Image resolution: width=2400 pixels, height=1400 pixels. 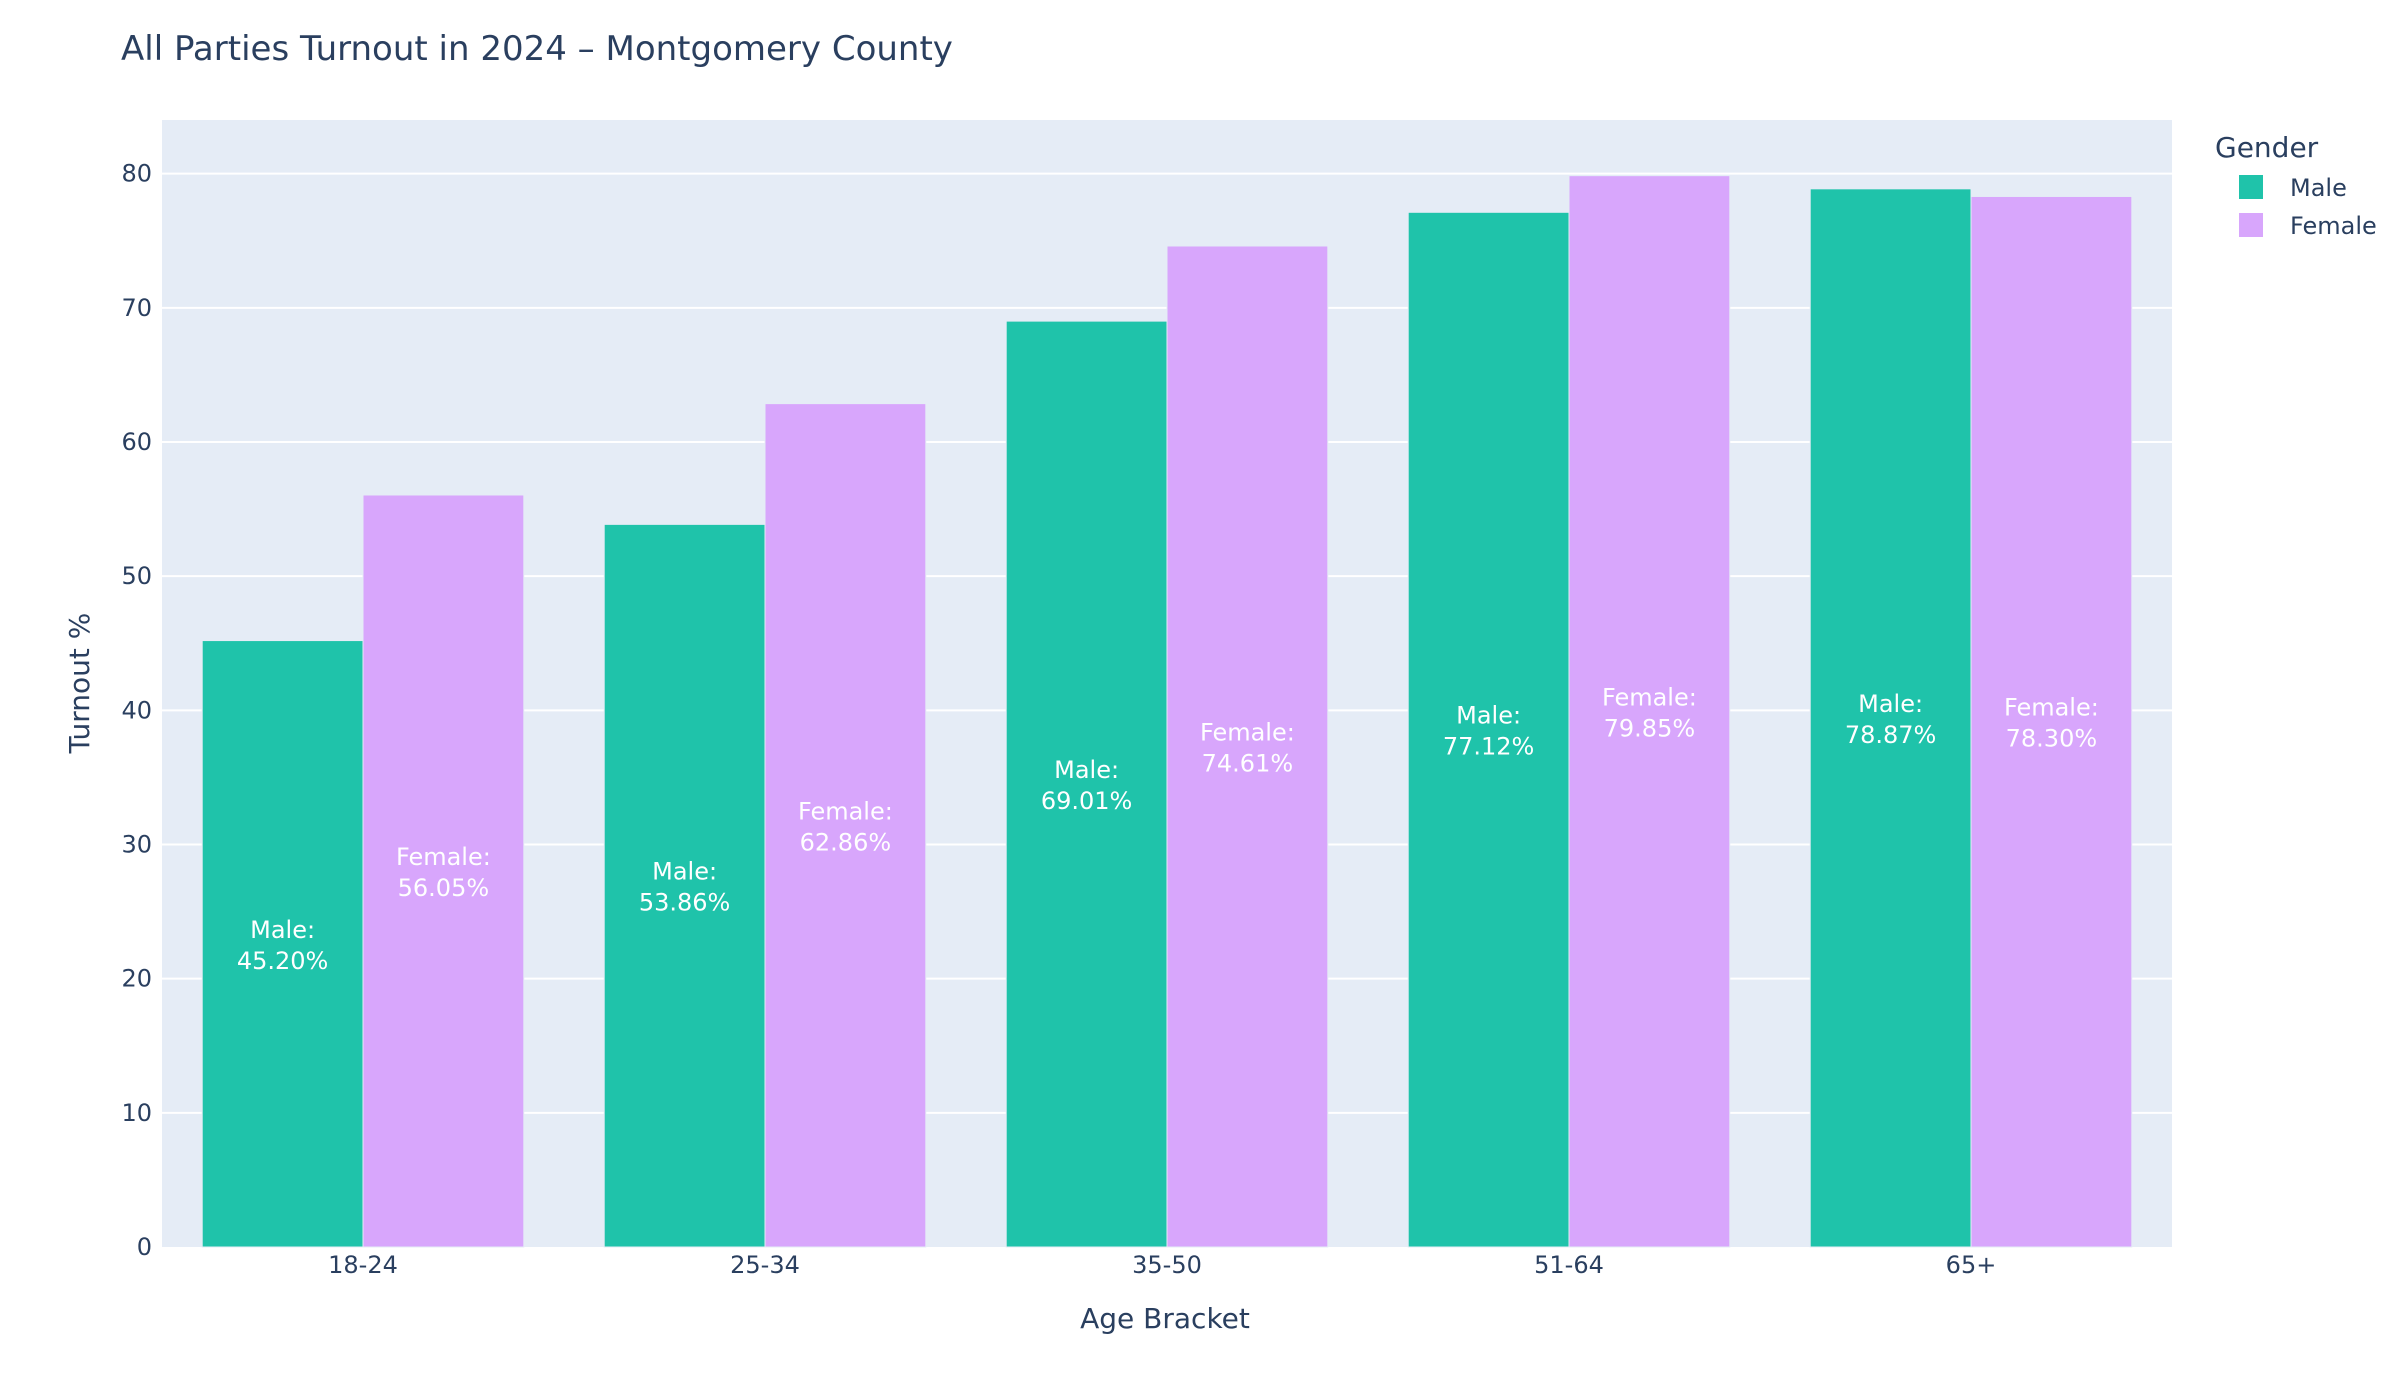 I want to click on legend-swatch-female, so click(x=2251, y=225).